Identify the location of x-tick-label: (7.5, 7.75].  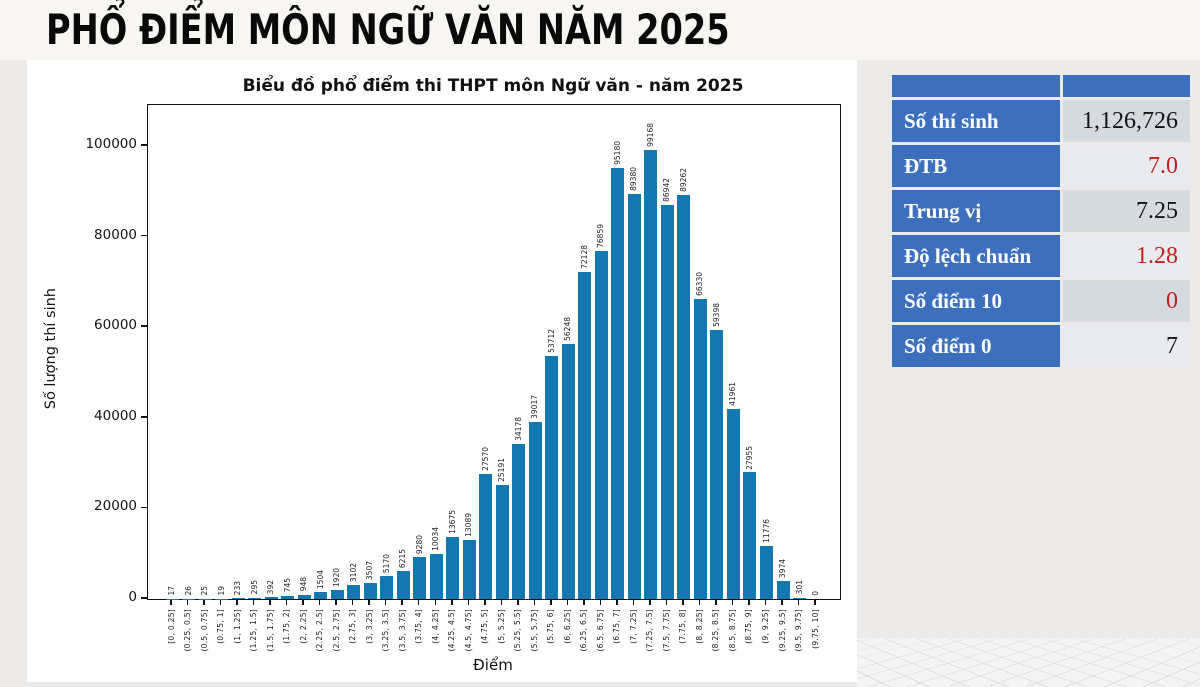
(666, 630).